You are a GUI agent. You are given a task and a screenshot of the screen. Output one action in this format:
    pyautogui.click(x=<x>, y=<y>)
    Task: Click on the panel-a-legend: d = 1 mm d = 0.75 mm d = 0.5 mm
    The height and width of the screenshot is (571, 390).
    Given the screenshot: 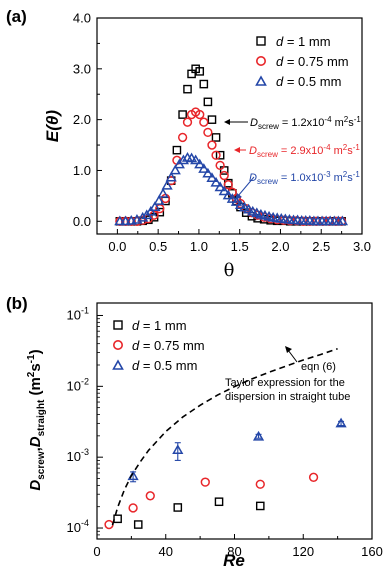 What is the action you would take?
    pyautogui.click(x=302, y=61)
    